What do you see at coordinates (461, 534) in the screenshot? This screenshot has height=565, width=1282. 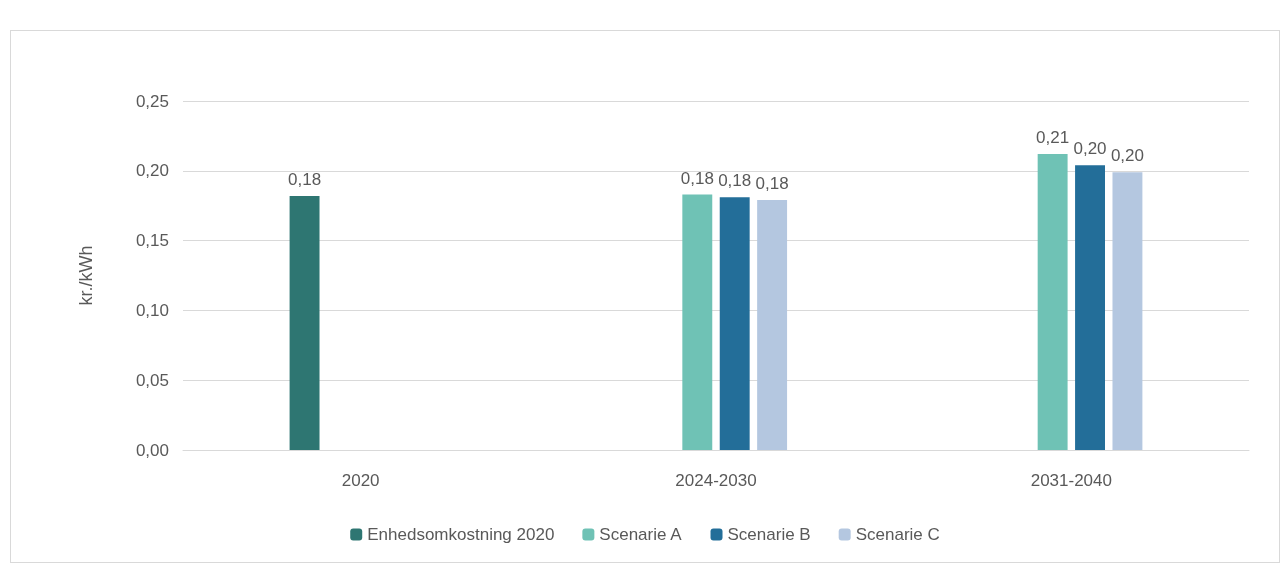 I see `legend-label: Enhedsomkostning 2020` at bounding box center [461, 534].